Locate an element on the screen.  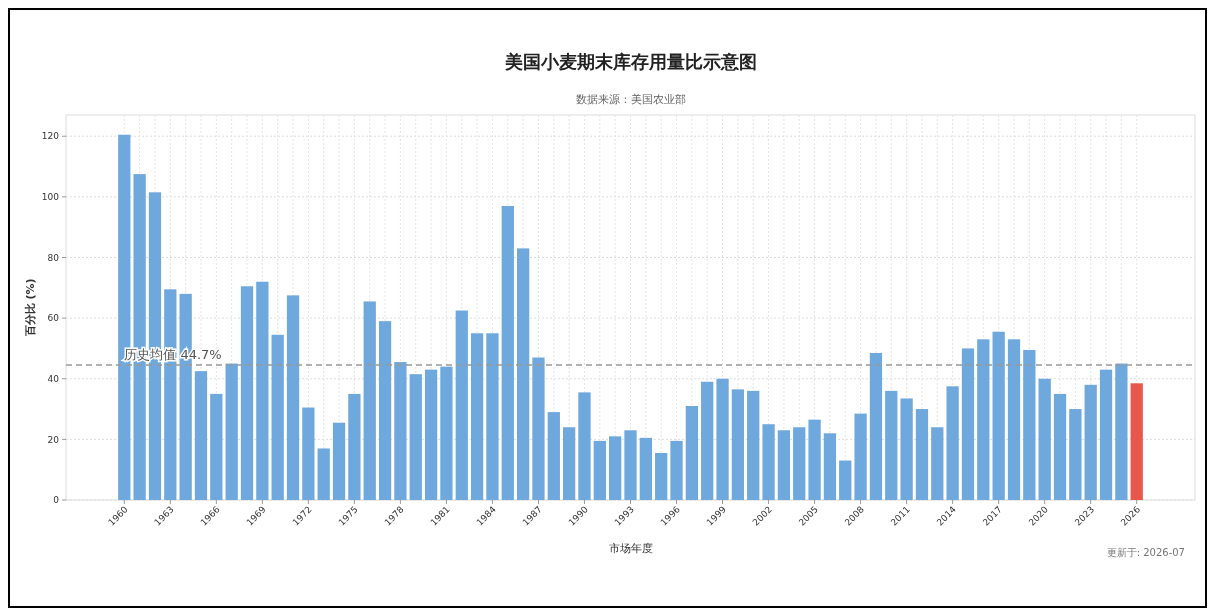
y-tick-label: 100 is located at coordinates (50, 197).